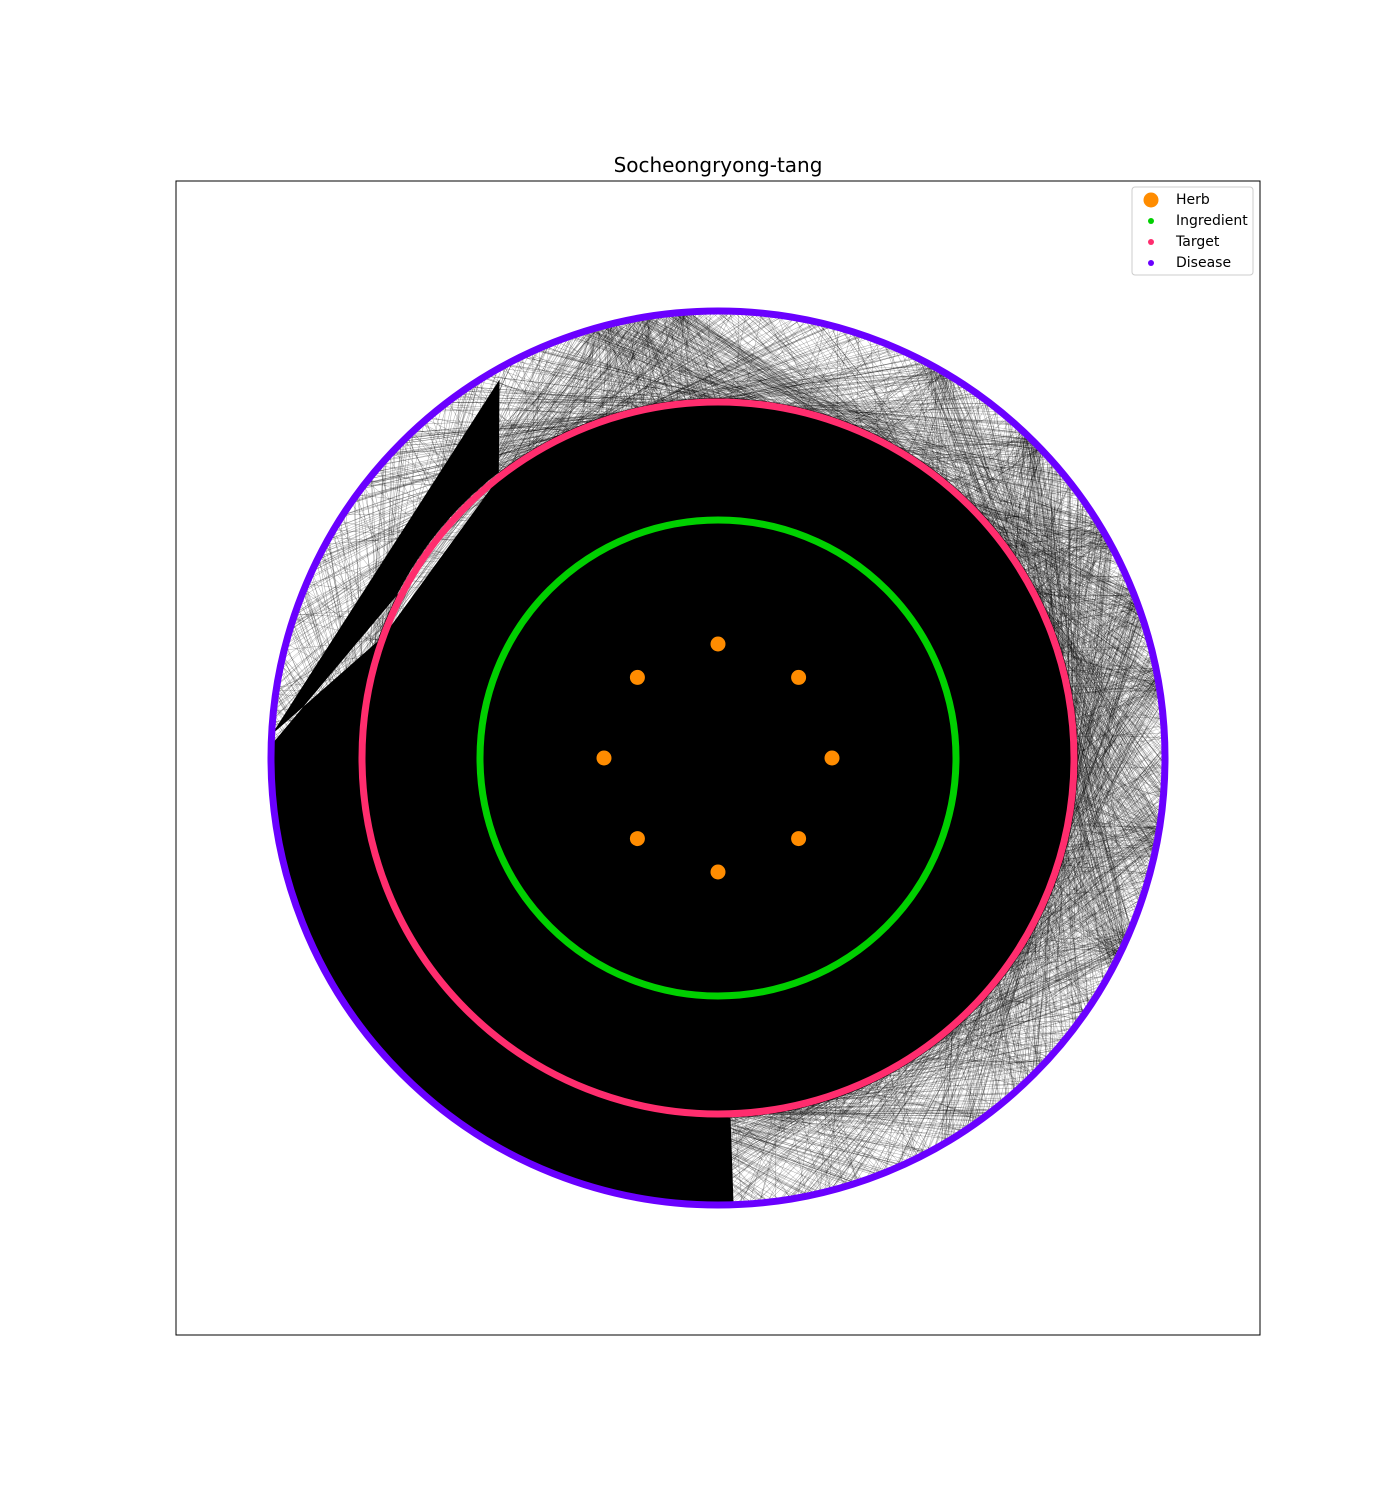 The image size is (1400, 1500). What do you see at coordinates (1212, 221) in the screenshot?
I see `legend-label: Ingredient` at bounding box center [1212, 221].